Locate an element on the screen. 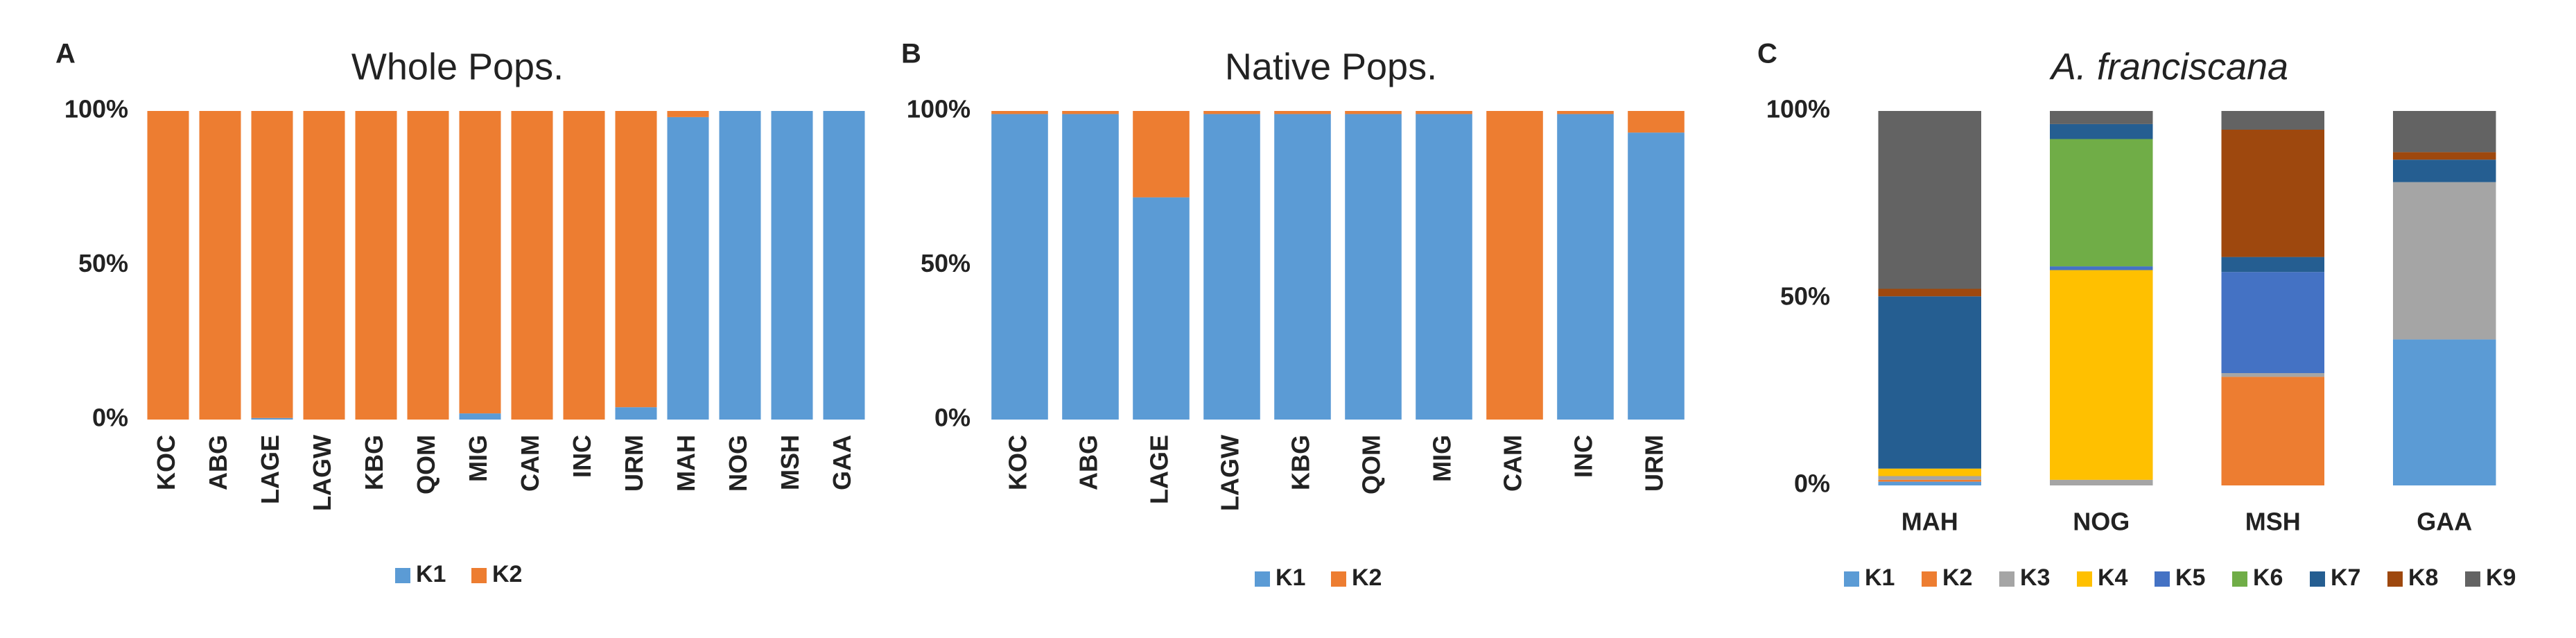  x-tick-label: KOC is located at coordinates (1018, 462).